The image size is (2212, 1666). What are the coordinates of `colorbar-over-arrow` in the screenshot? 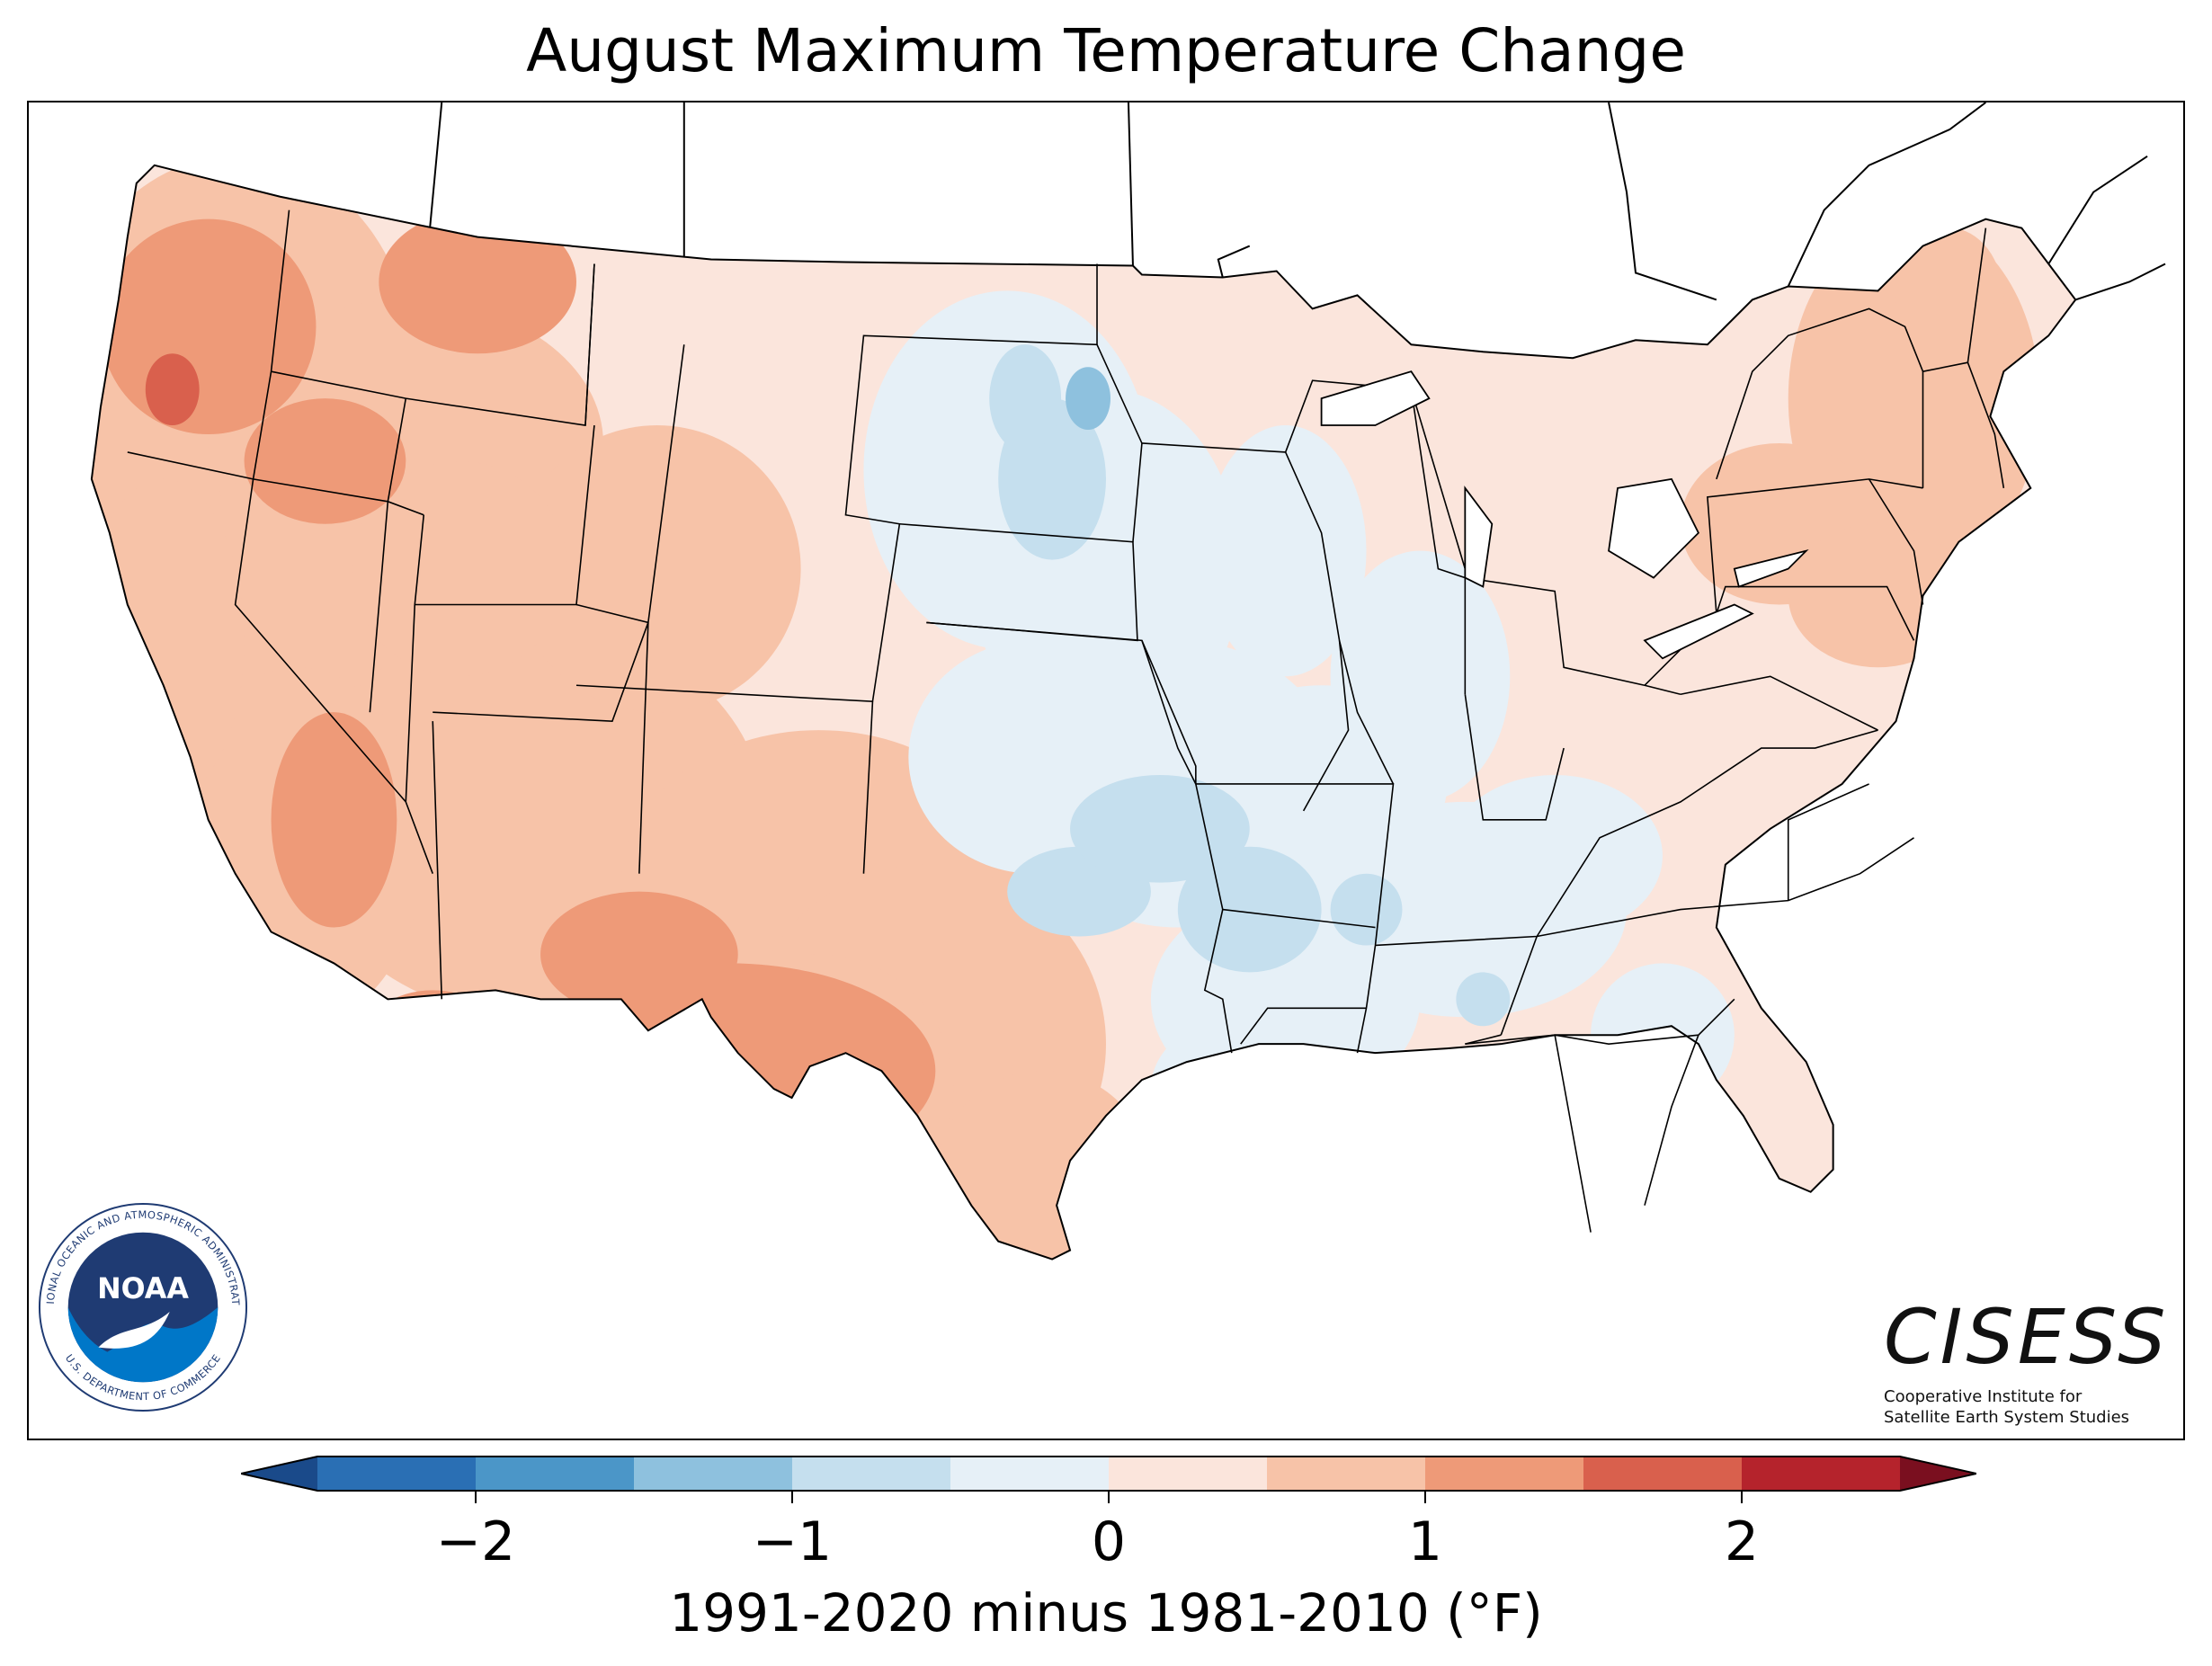 It's located at (1938, 1474).